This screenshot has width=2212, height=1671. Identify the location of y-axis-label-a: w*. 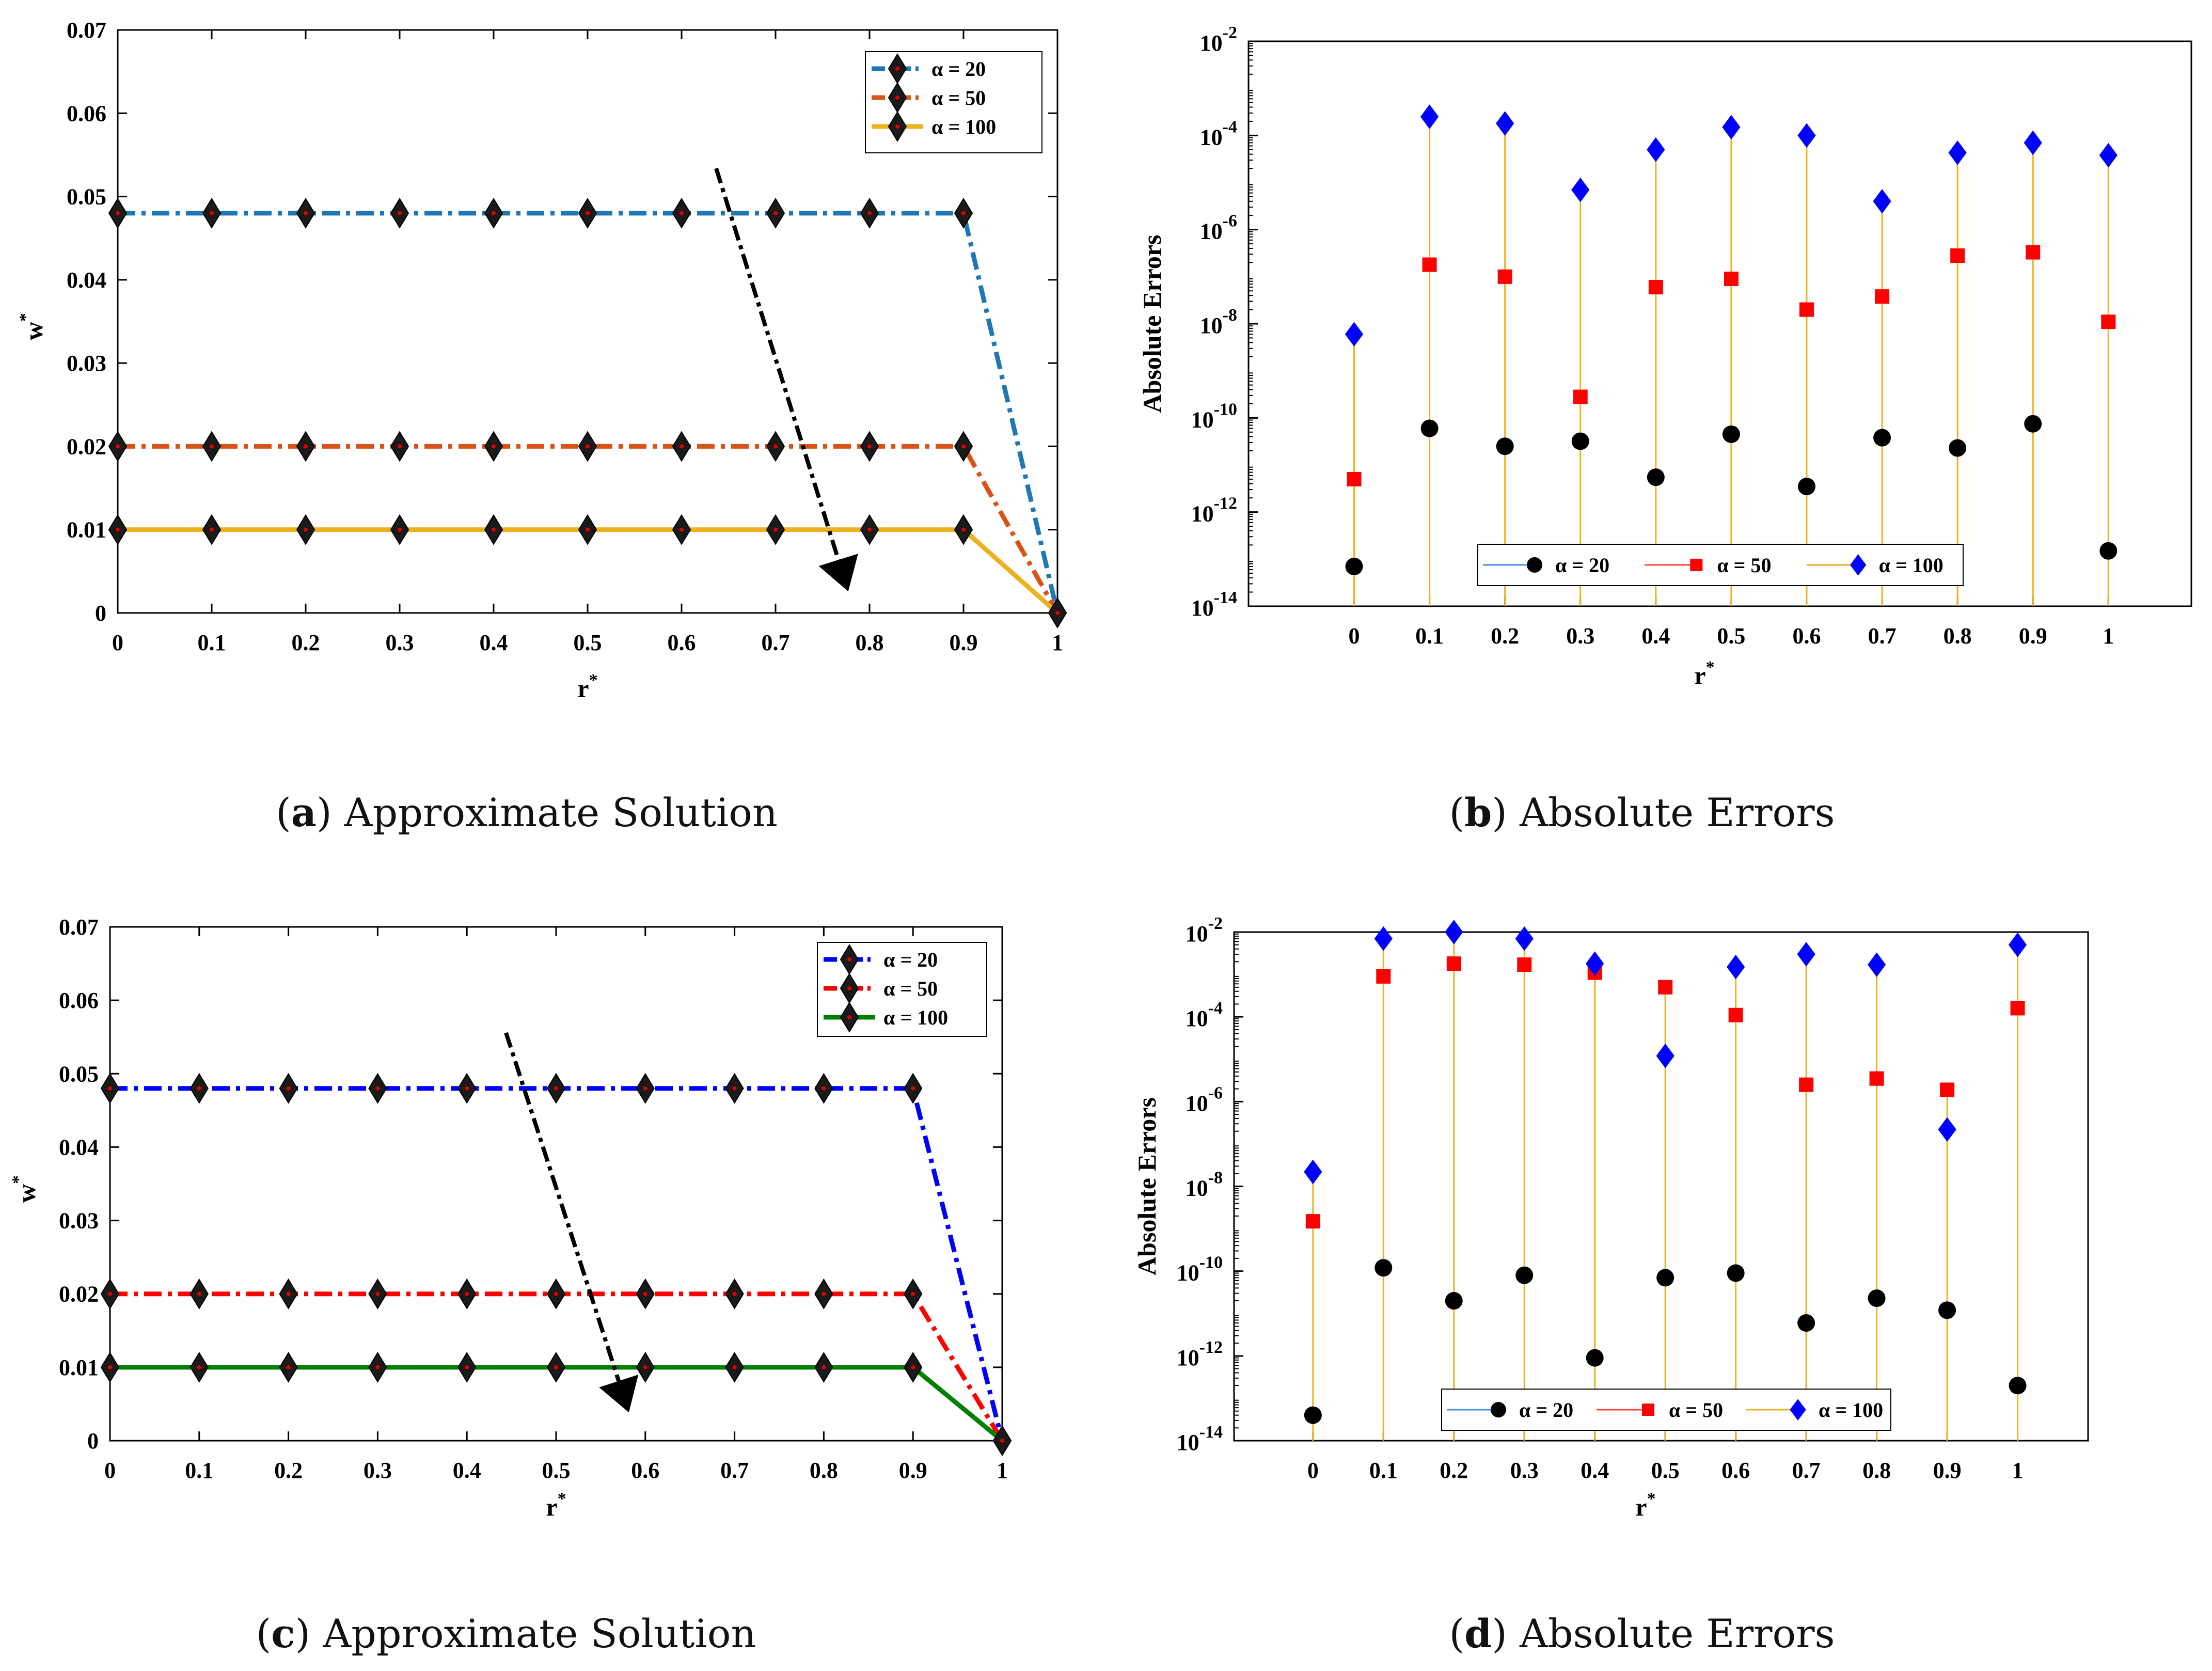
(32, 326).